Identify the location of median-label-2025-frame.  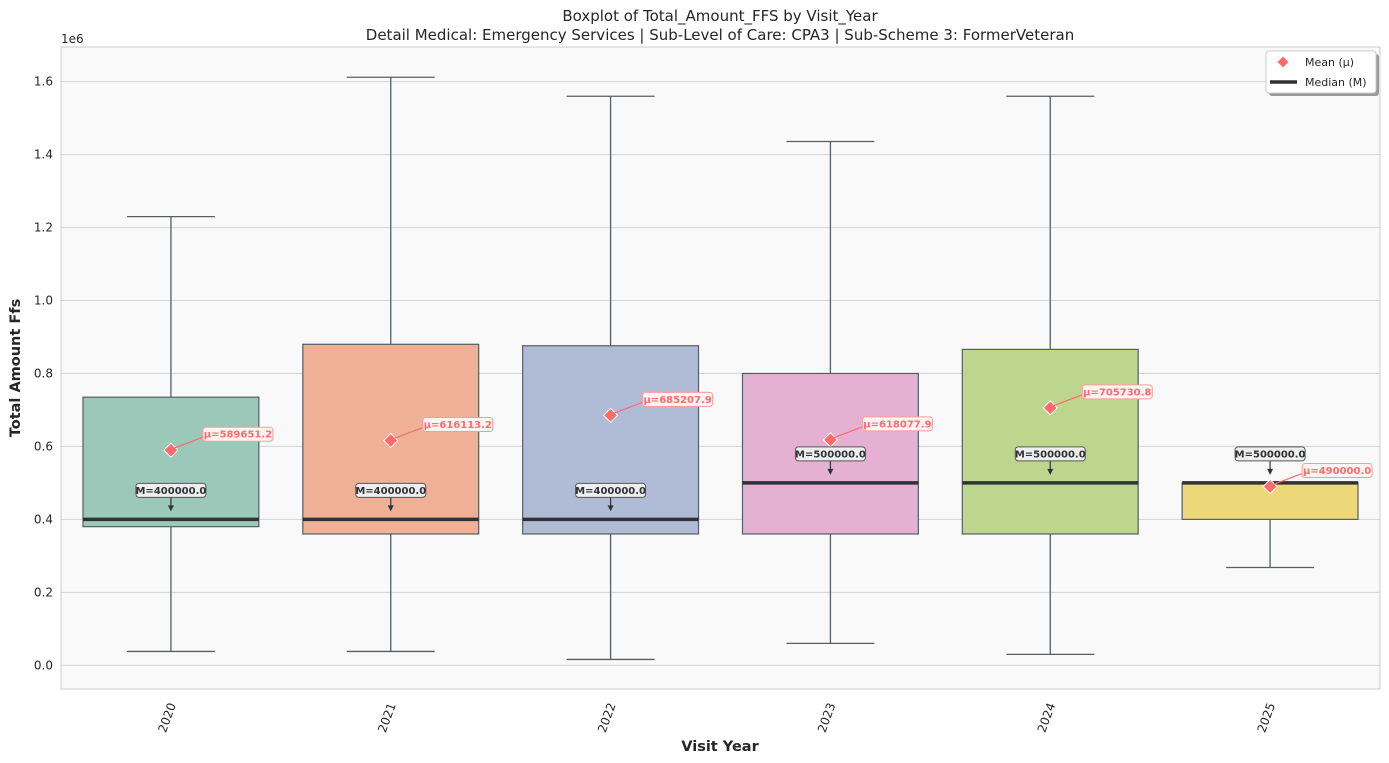
(1270, 454).